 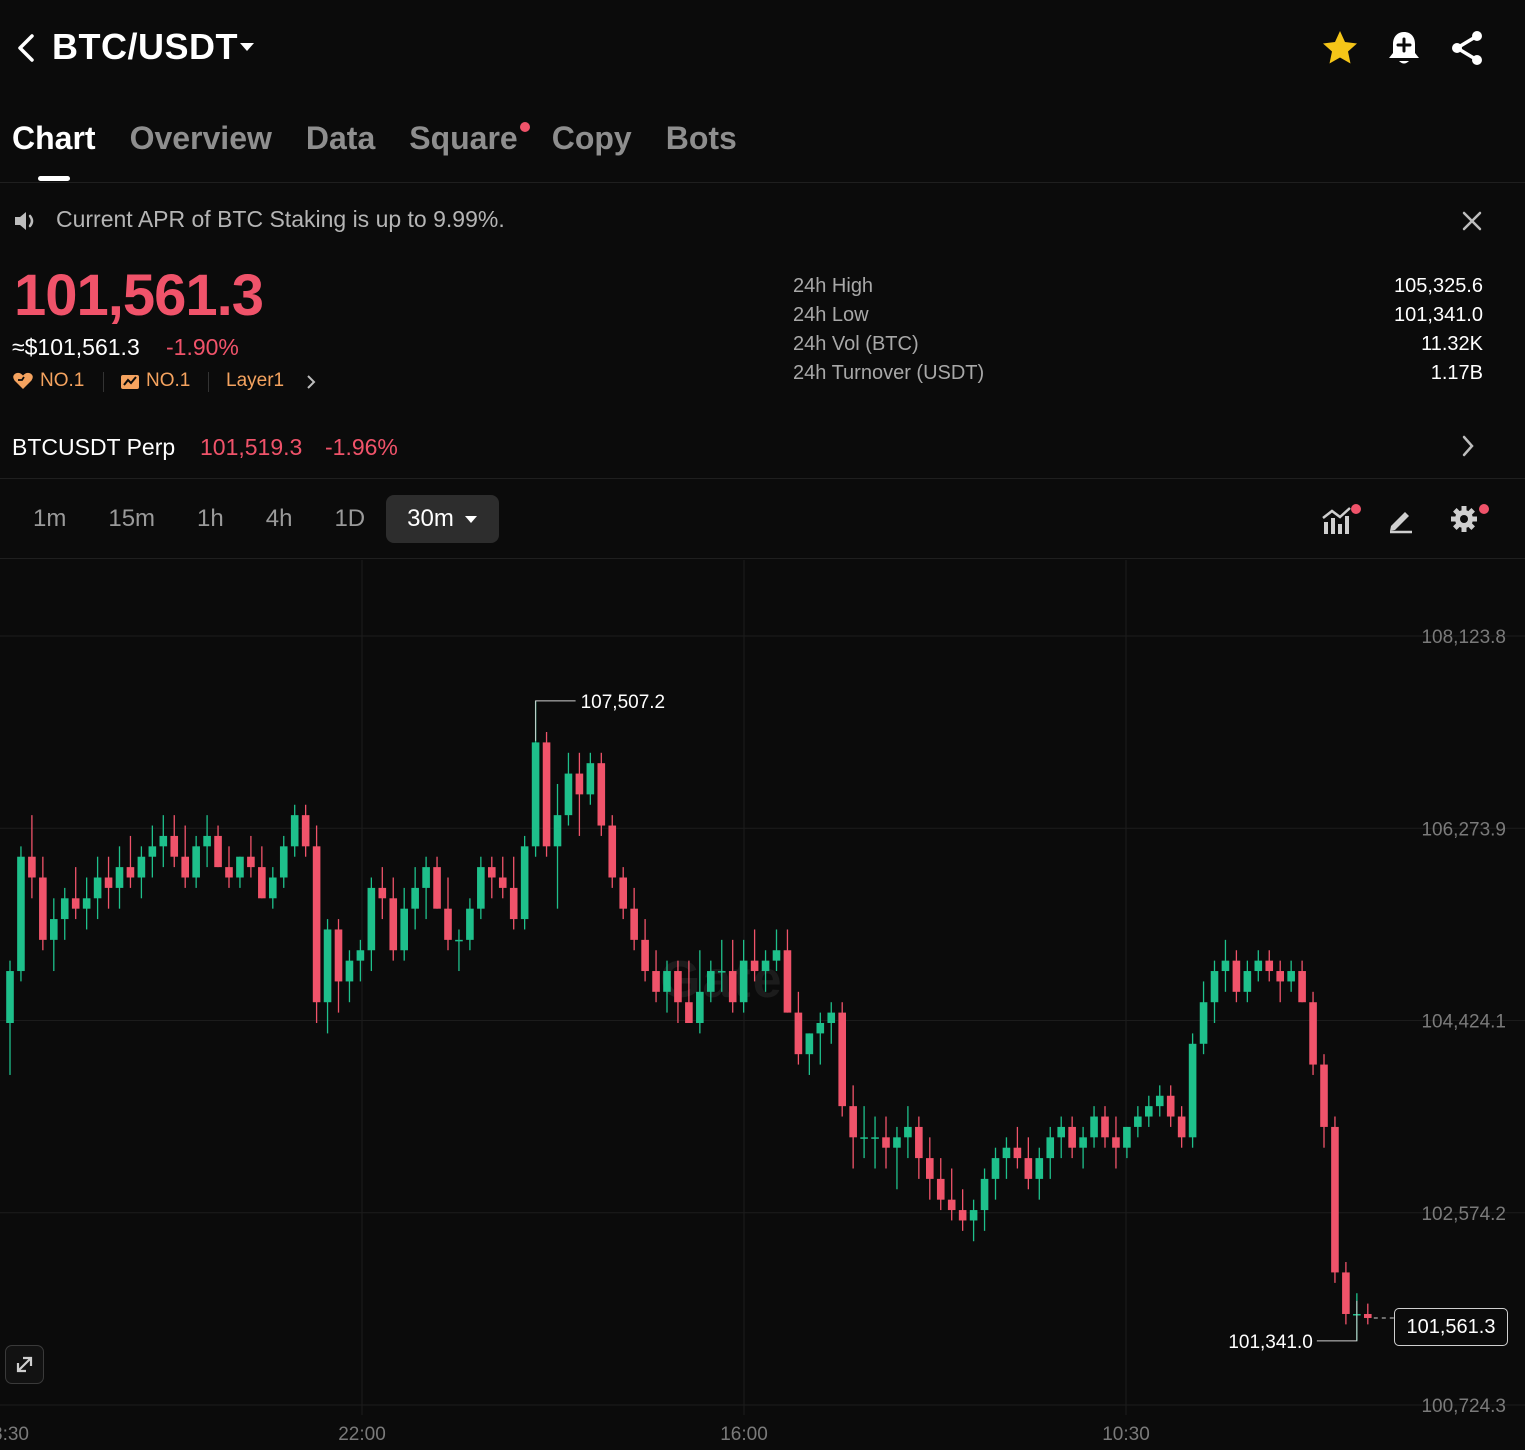 What do you see at coordinates (1463, 829) in the screenshot?
I see `y-tick-label: 106,273.9` at bounding box center [1463, 829].